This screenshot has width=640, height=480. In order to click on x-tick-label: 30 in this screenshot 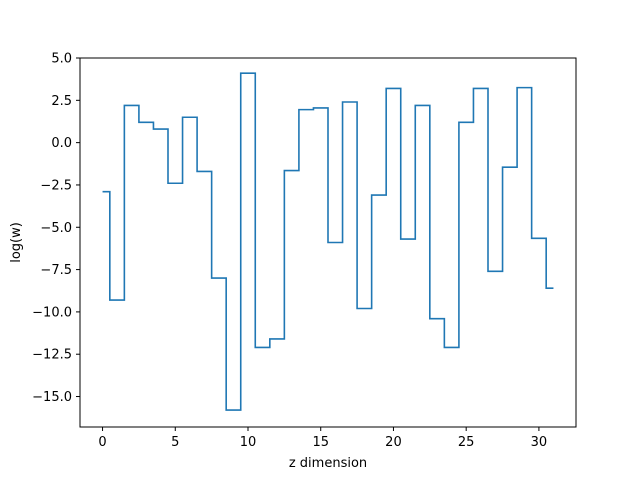, I will do `click(539, 442)`.